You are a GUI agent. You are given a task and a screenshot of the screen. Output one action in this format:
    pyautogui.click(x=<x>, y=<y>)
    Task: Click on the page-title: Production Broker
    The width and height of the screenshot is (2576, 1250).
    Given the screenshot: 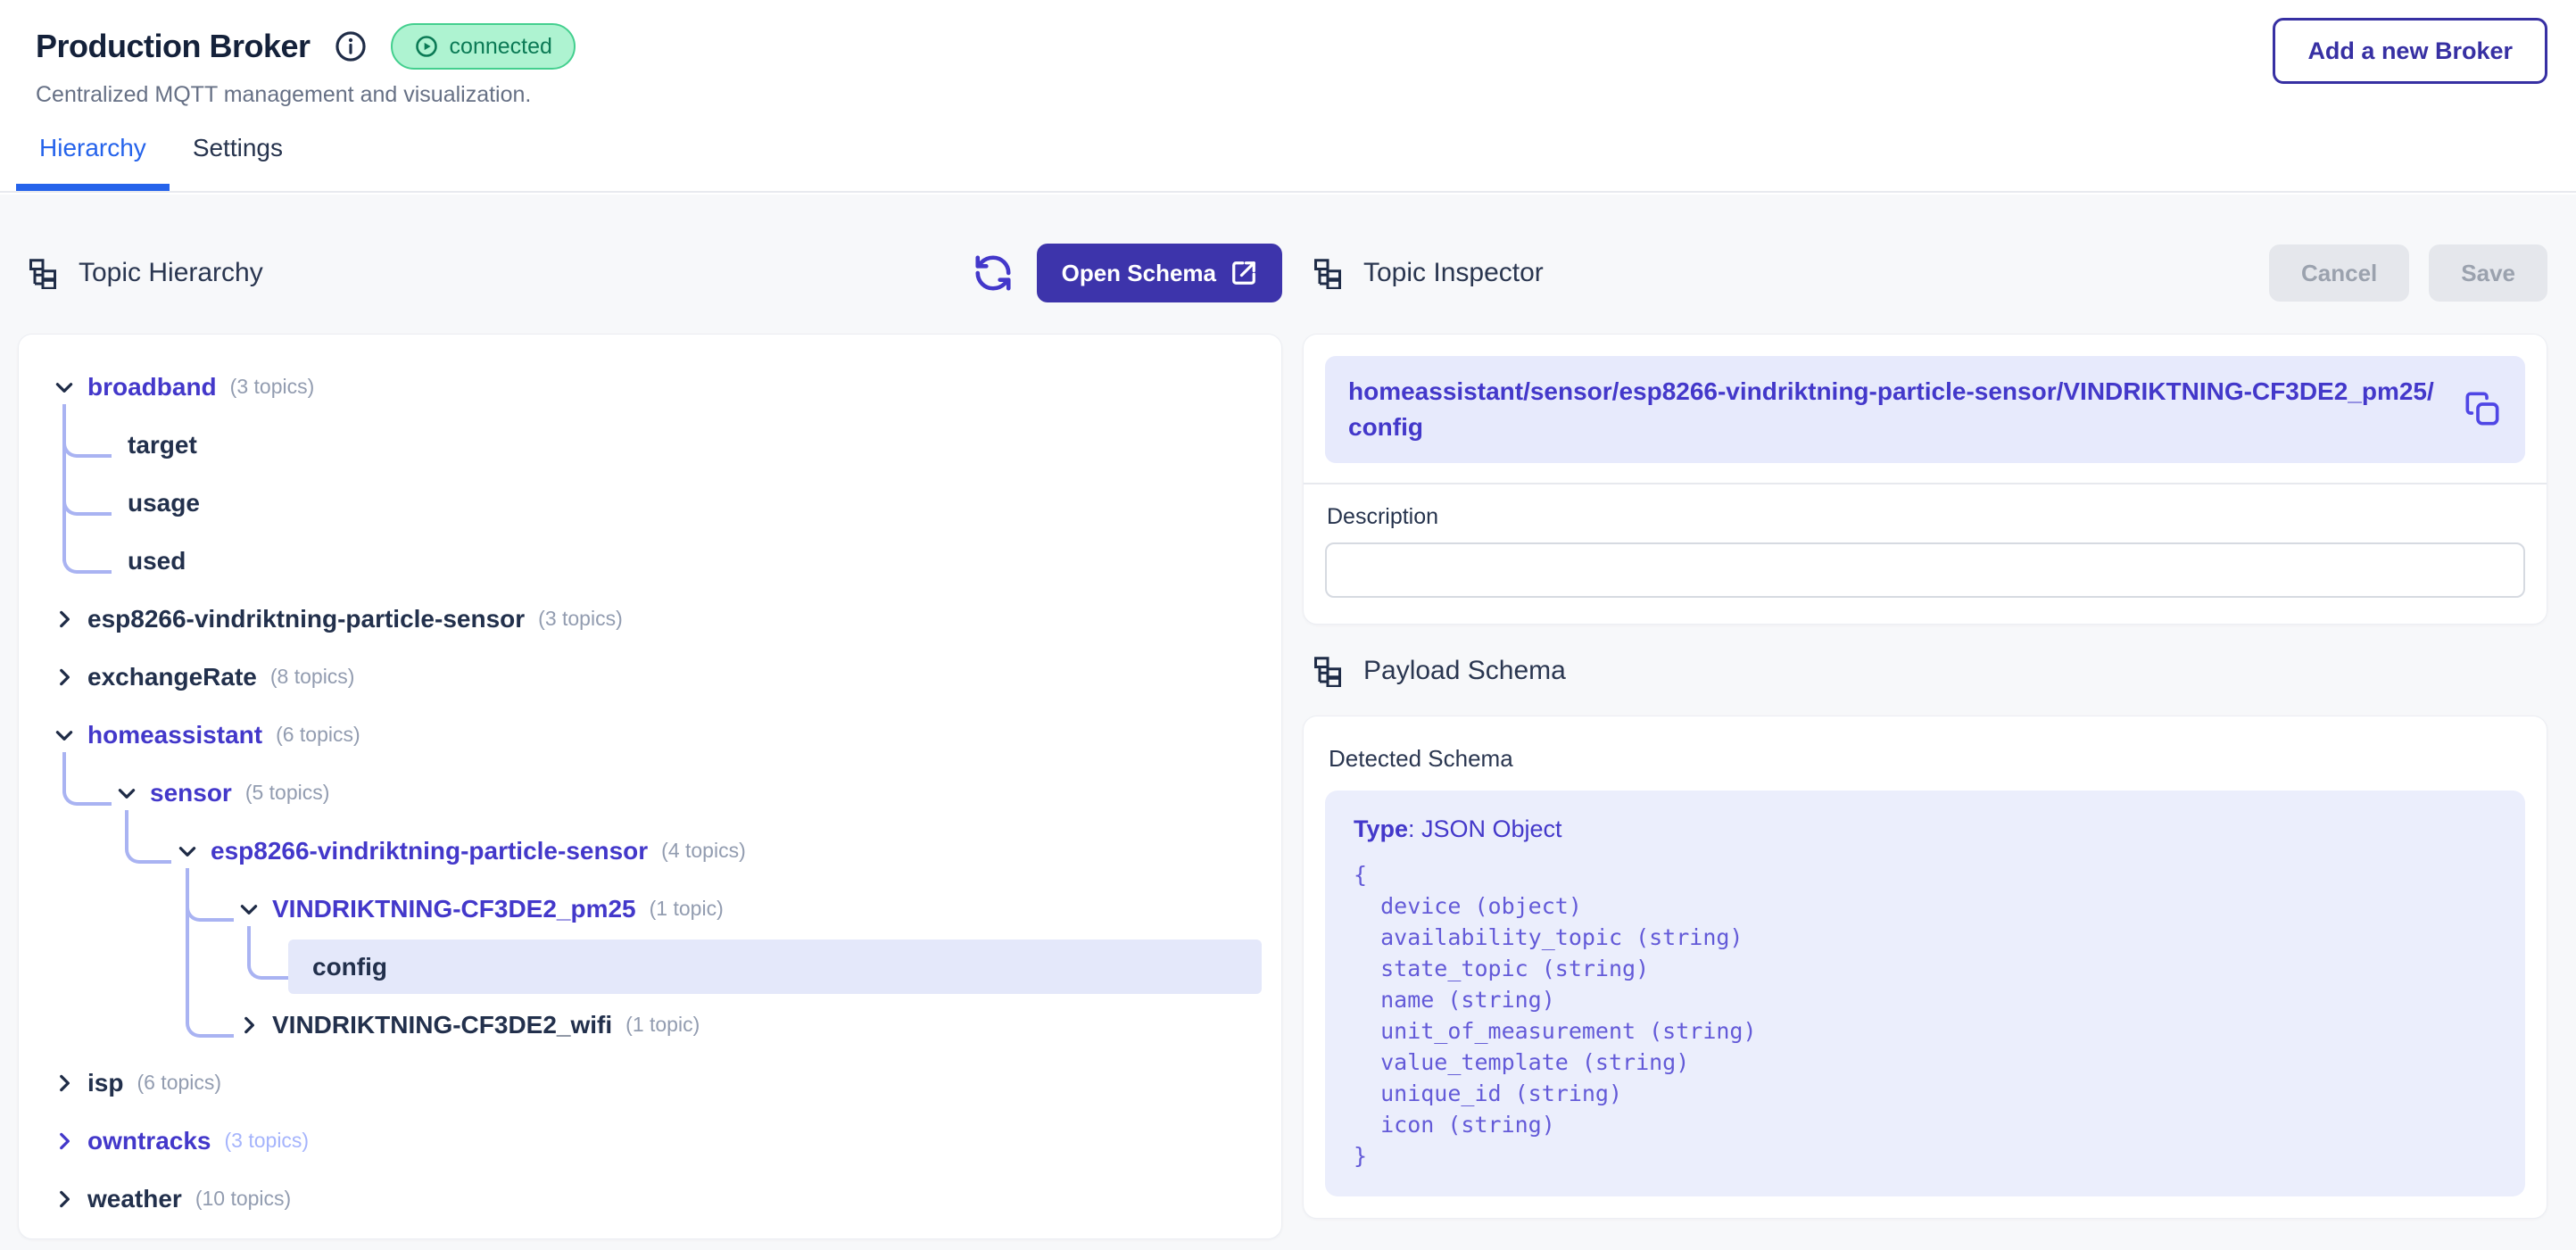 What is the action you would take?
    pyautogui.click(x=173, y=46)
    